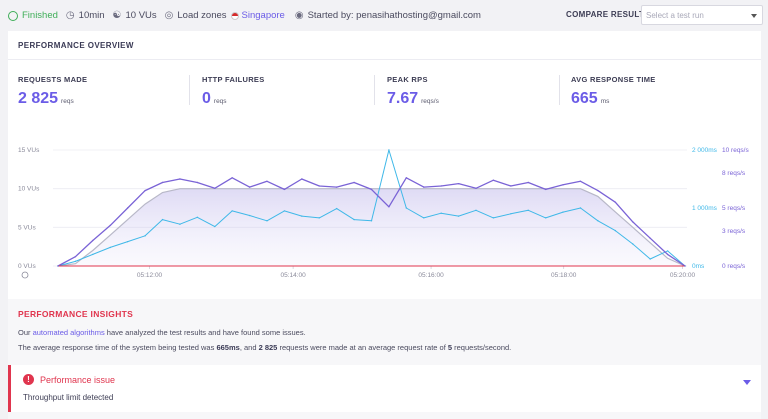 The width and height of the screenshot is (768, 419). What do you see at coordinates (150, 275) in the screenshot?
I see `x-axis-tick-label: 05:12:00` at bounding box center [150, 275].